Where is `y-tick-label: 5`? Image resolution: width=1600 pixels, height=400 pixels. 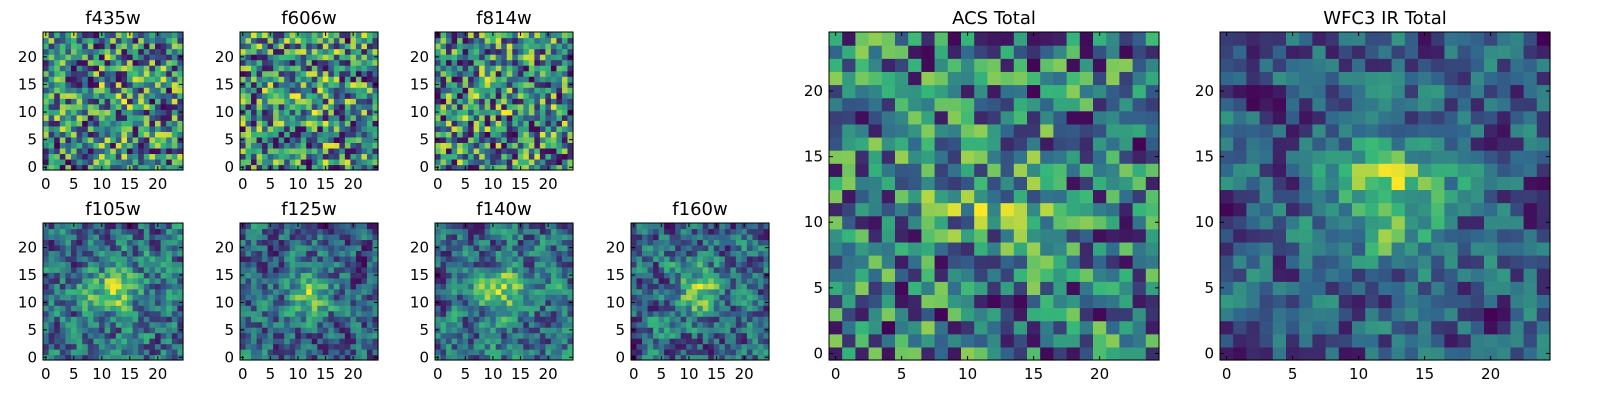
y-tick-label: 5 is located at coordinates (620, 330).